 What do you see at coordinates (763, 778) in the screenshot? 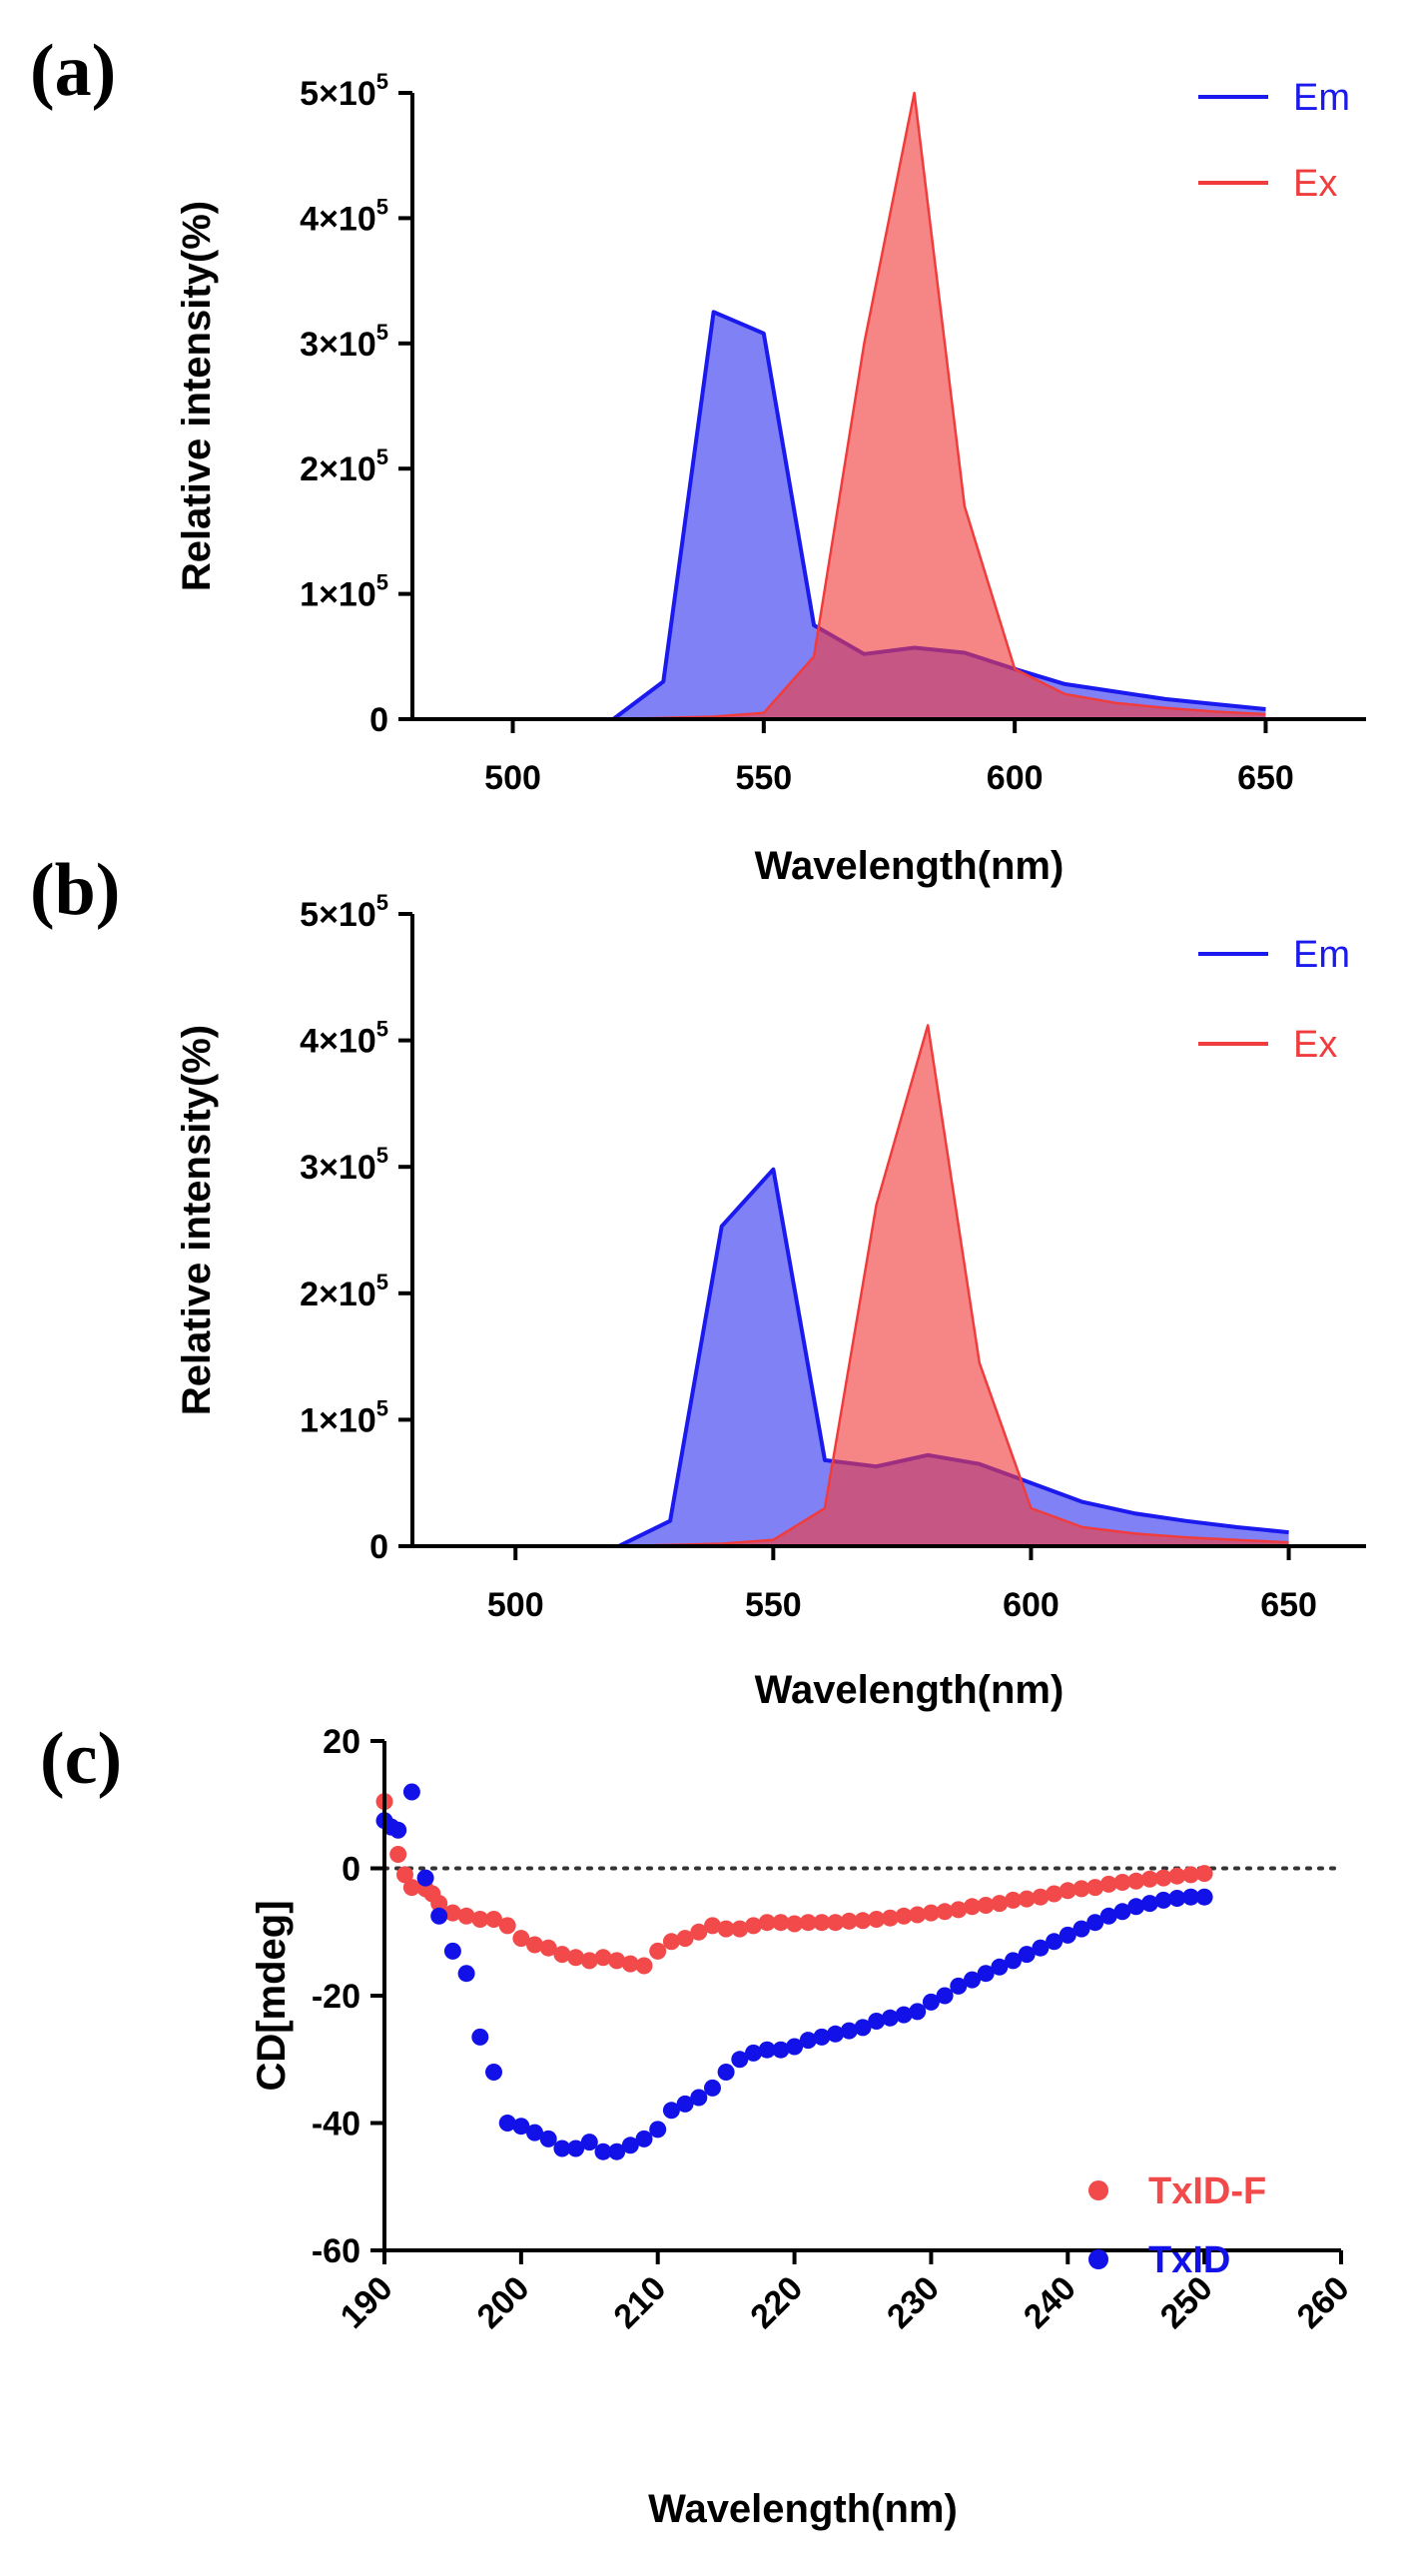
I see `x-tick-label: 550` at bounding box center [763, 778].